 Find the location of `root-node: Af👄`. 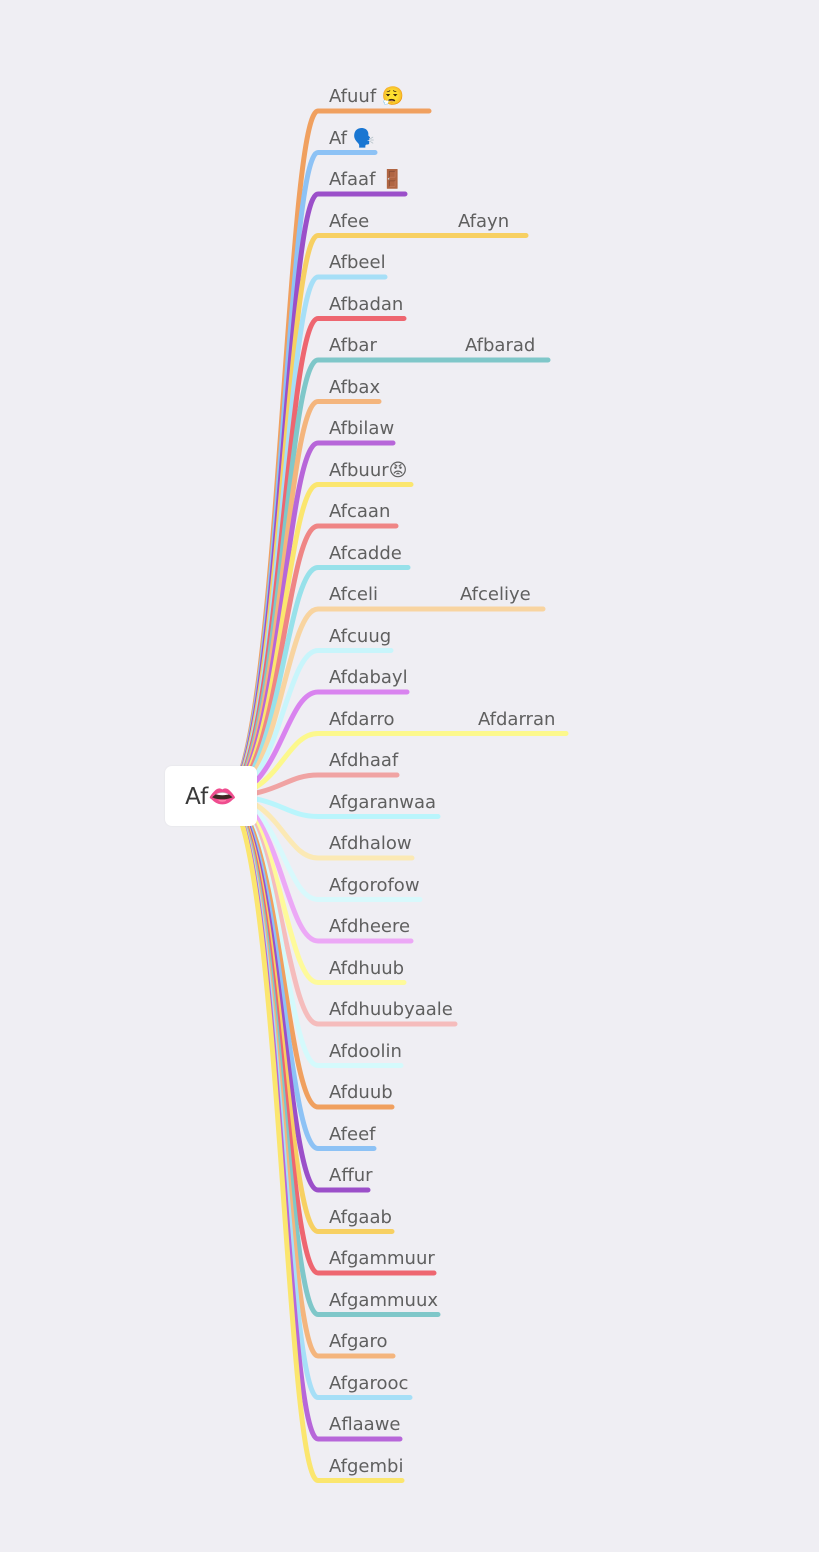

root-node: Af👄 is located at coordinates (211, 796).